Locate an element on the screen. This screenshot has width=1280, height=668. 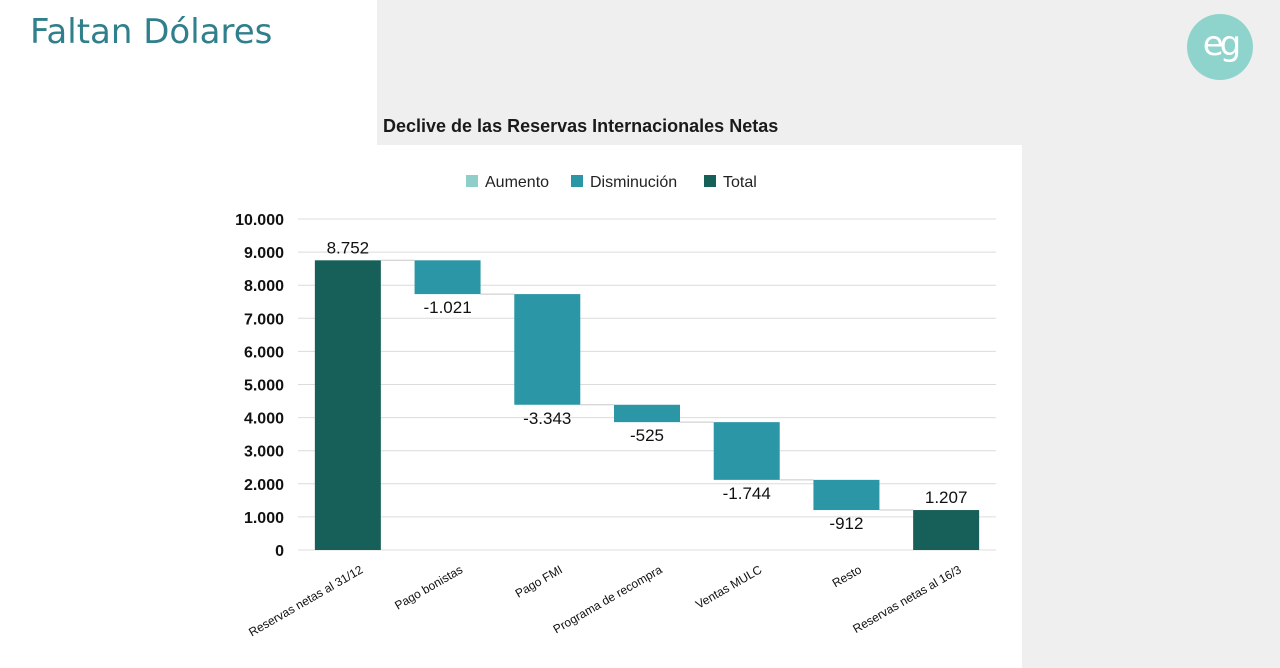
x-tick-label-6: Reservas netas al 16/3 is located at coordinates (907, 599).